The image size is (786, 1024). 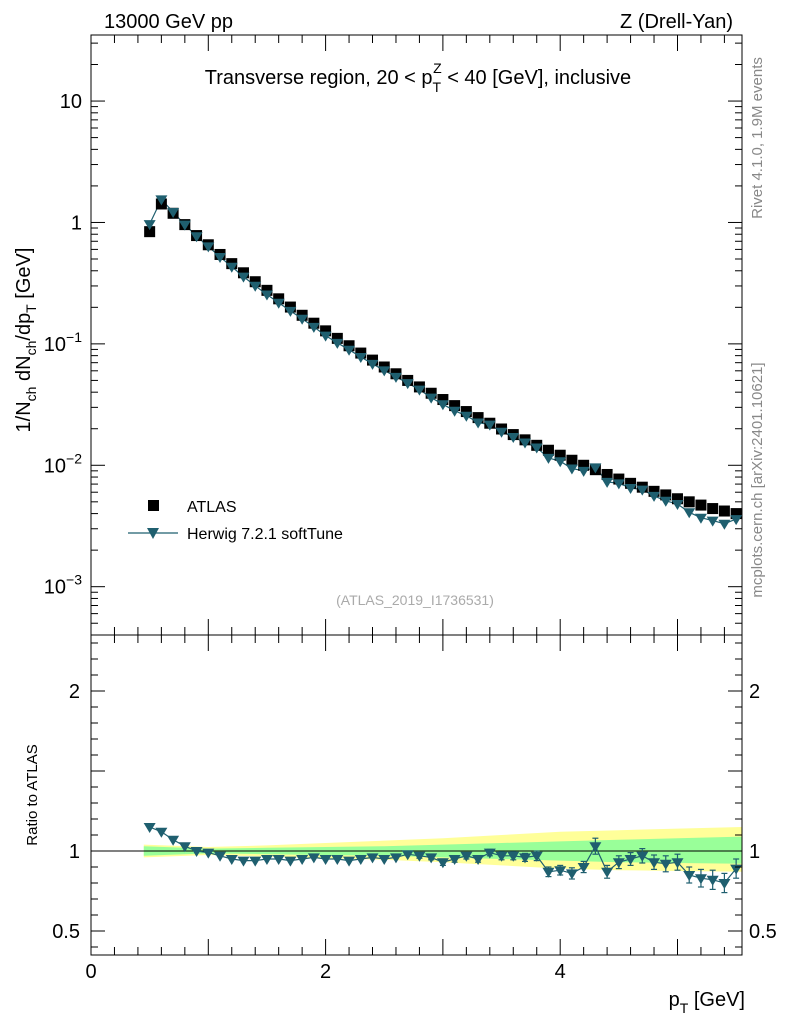 What do you see at coordinates (74, 692) in the screenshot?
I see `ratio-y-tick-label-left: 2` at bounding box center [74, 692].